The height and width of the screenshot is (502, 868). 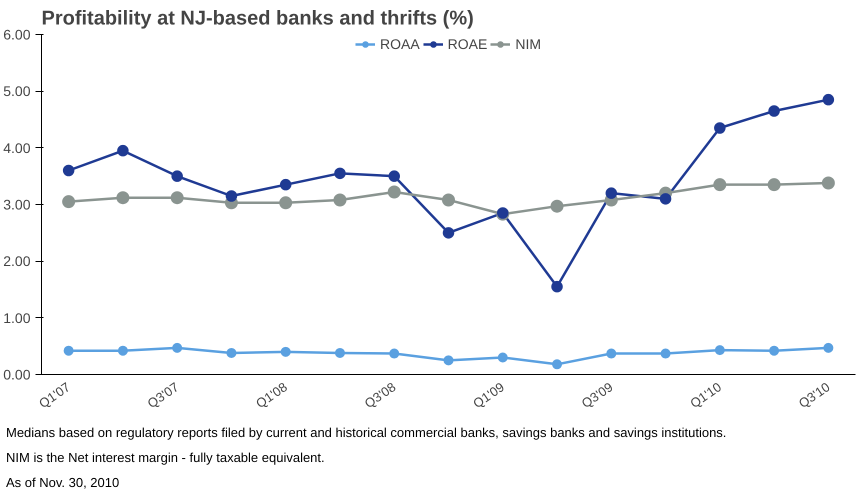 I want to click on legend-label: ROAE, so click(x=468, y=44).